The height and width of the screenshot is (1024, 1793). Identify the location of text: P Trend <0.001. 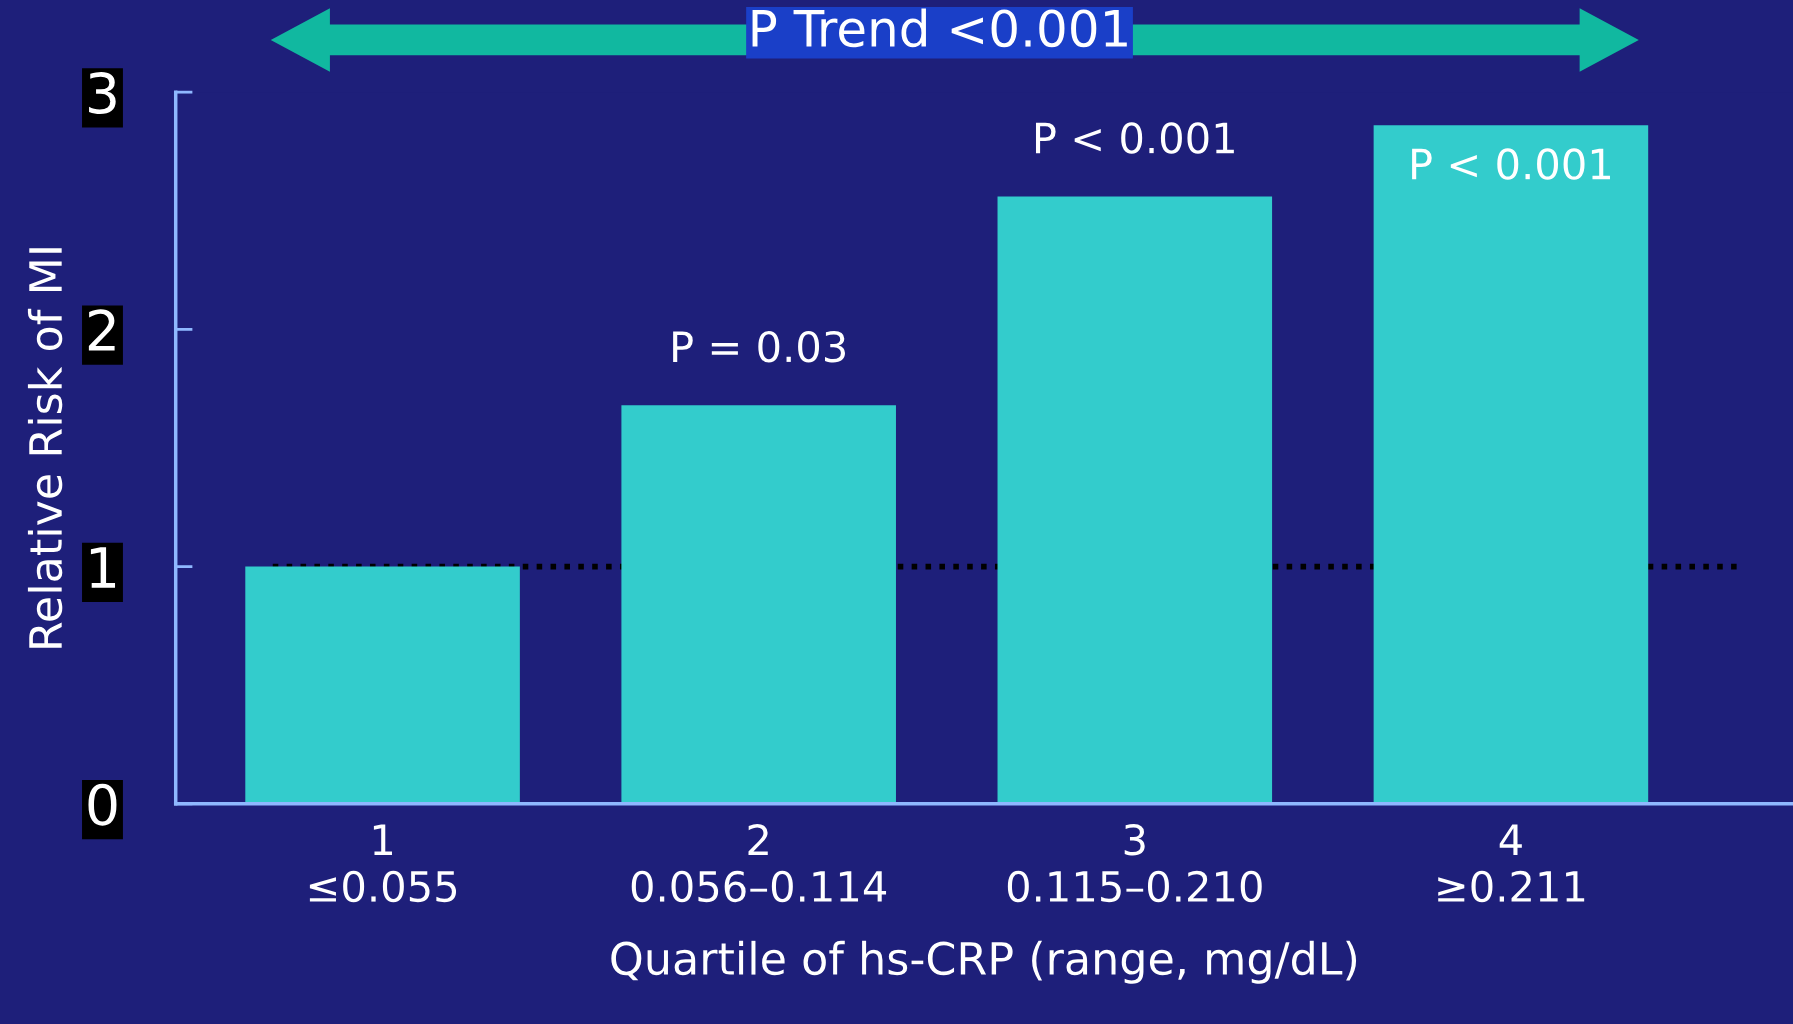
(939, 28).